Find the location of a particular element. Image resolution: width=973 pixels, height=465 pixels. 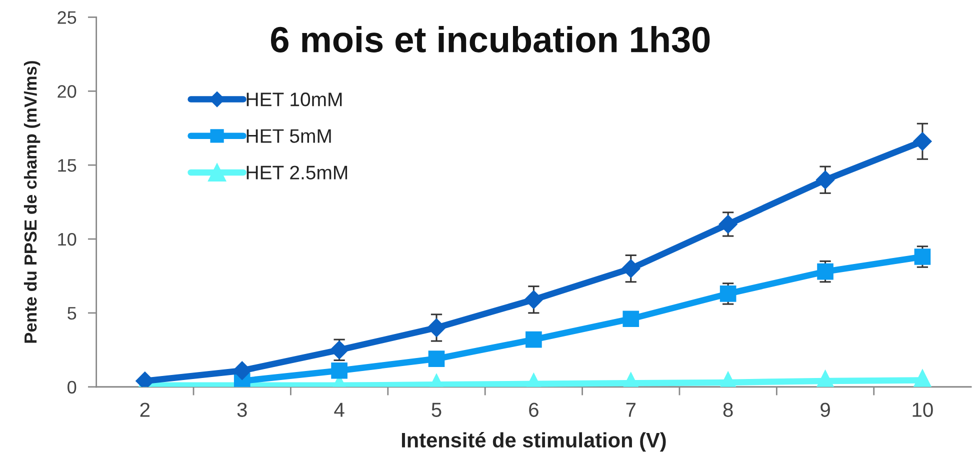

x-tick-label: 7 is located at coordinates (631, 409).